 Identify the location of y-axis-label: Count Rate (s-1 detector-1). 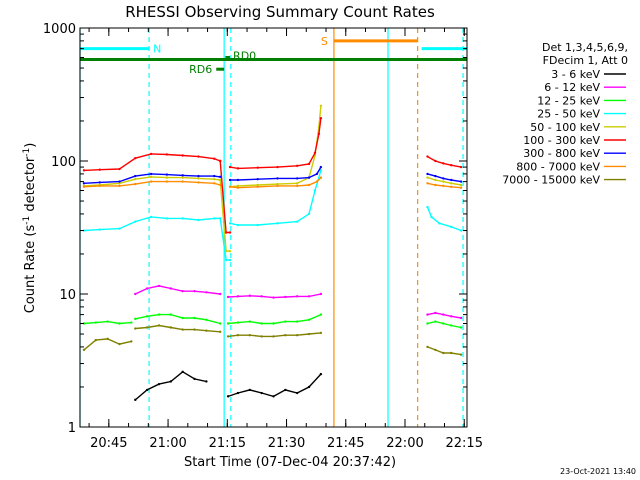
(30, 228).